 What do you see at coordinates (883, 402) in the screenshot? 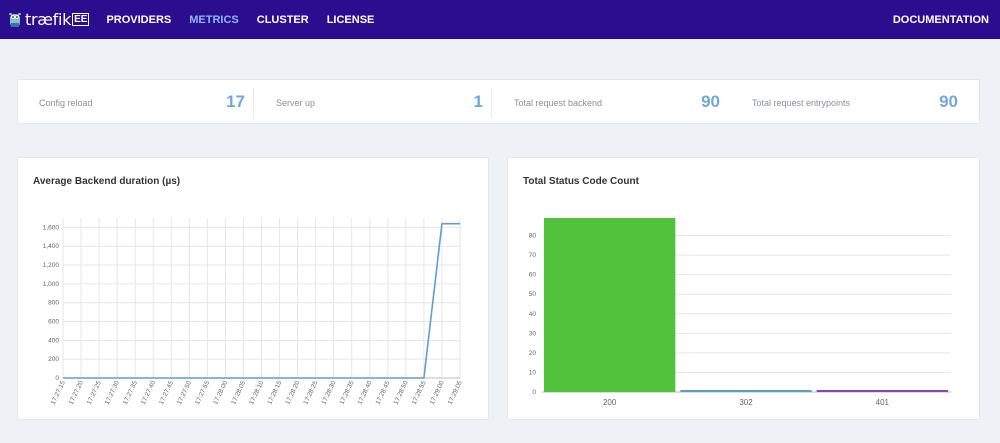
I see `x-tick-label: 401` at bounding box center [883, 402].